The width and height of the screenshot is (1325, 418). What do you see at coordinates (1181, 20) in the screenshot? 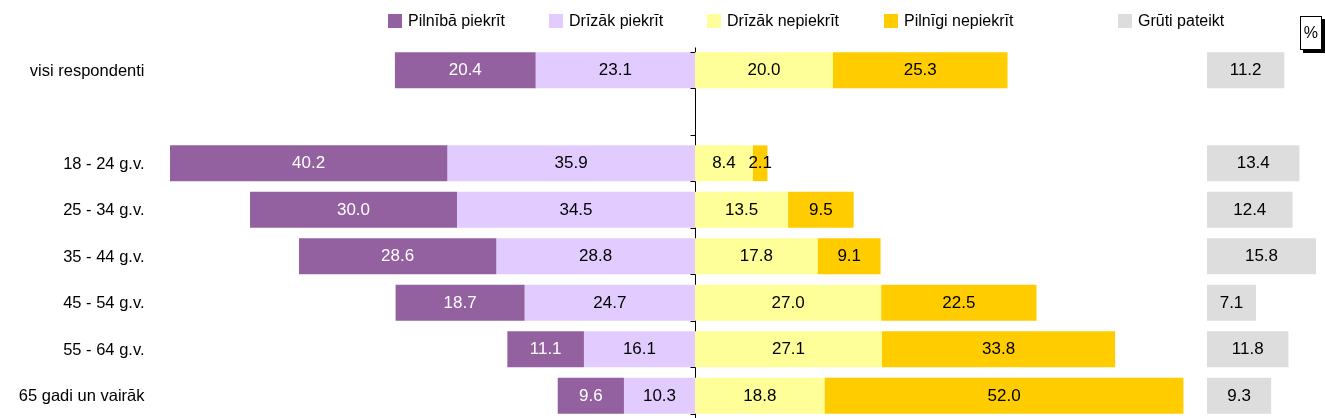
I see `legend-label: Grūti pateikt` at bounding box center [1181, 20].